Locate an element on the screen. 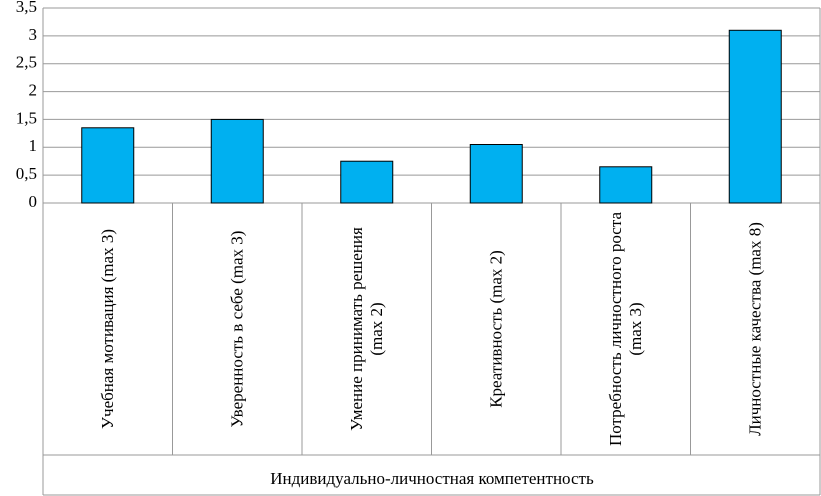  x-tick-label: Учебная мотивация (max 3) is located at coordinates (107, 329).